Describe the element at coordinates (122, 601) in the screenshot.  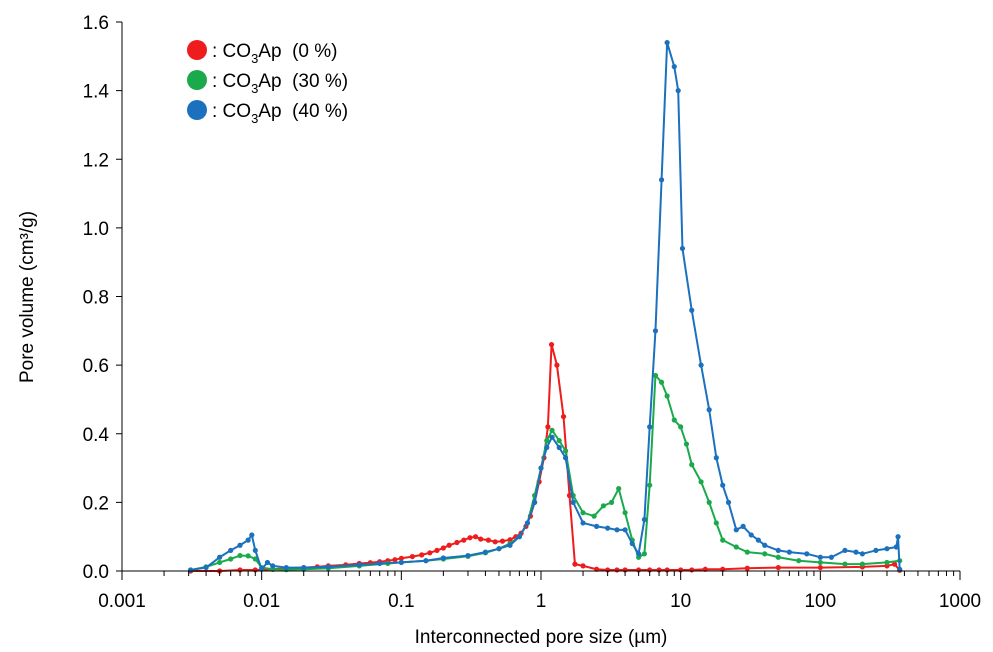
I see `x-tick-label: 0.001` at that location.